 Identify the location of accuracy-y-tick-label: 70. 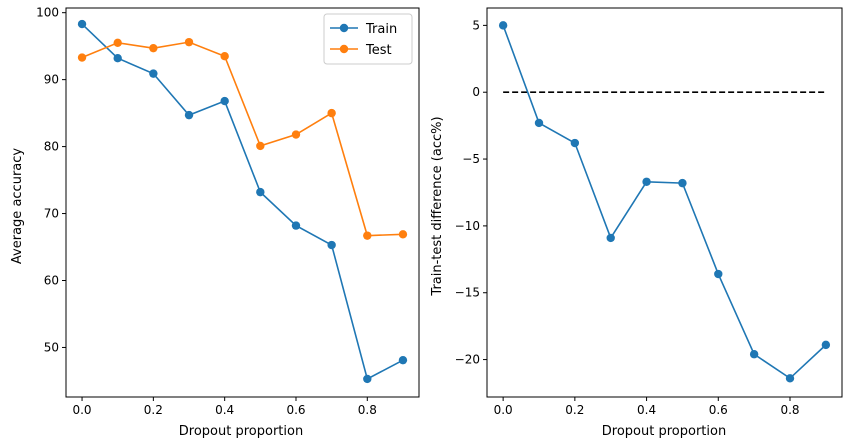
(51, 214).